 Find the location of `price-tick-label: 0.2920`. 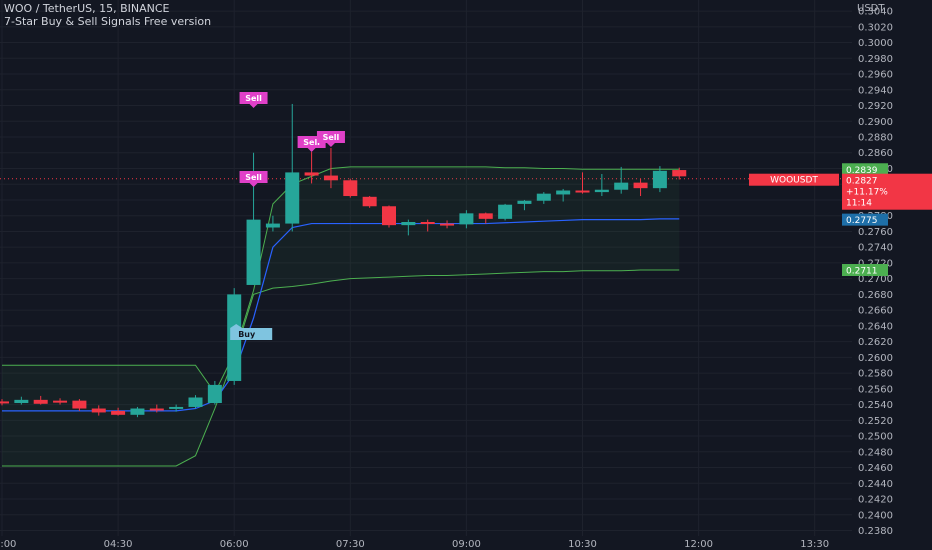

price-tick-label: 0.2920 is located at coordinates (875, 106).